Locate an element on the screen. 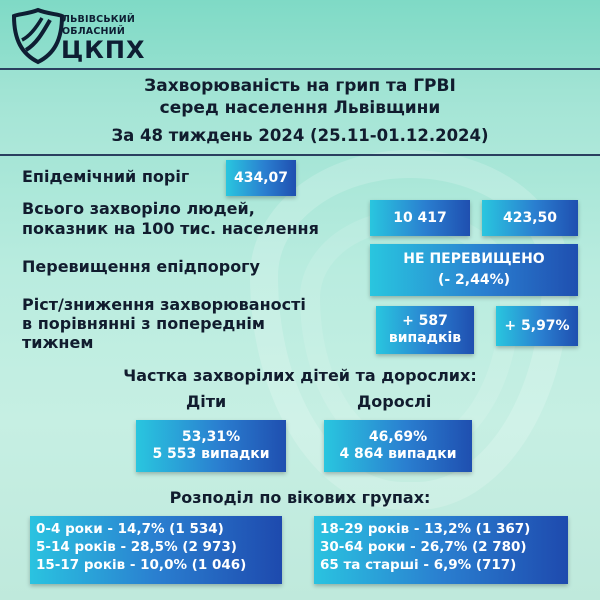 The width and height of the screenshot is (600, 600). change-label-line2: в порівнянні з попереднім is located at coordinates (143, 323).